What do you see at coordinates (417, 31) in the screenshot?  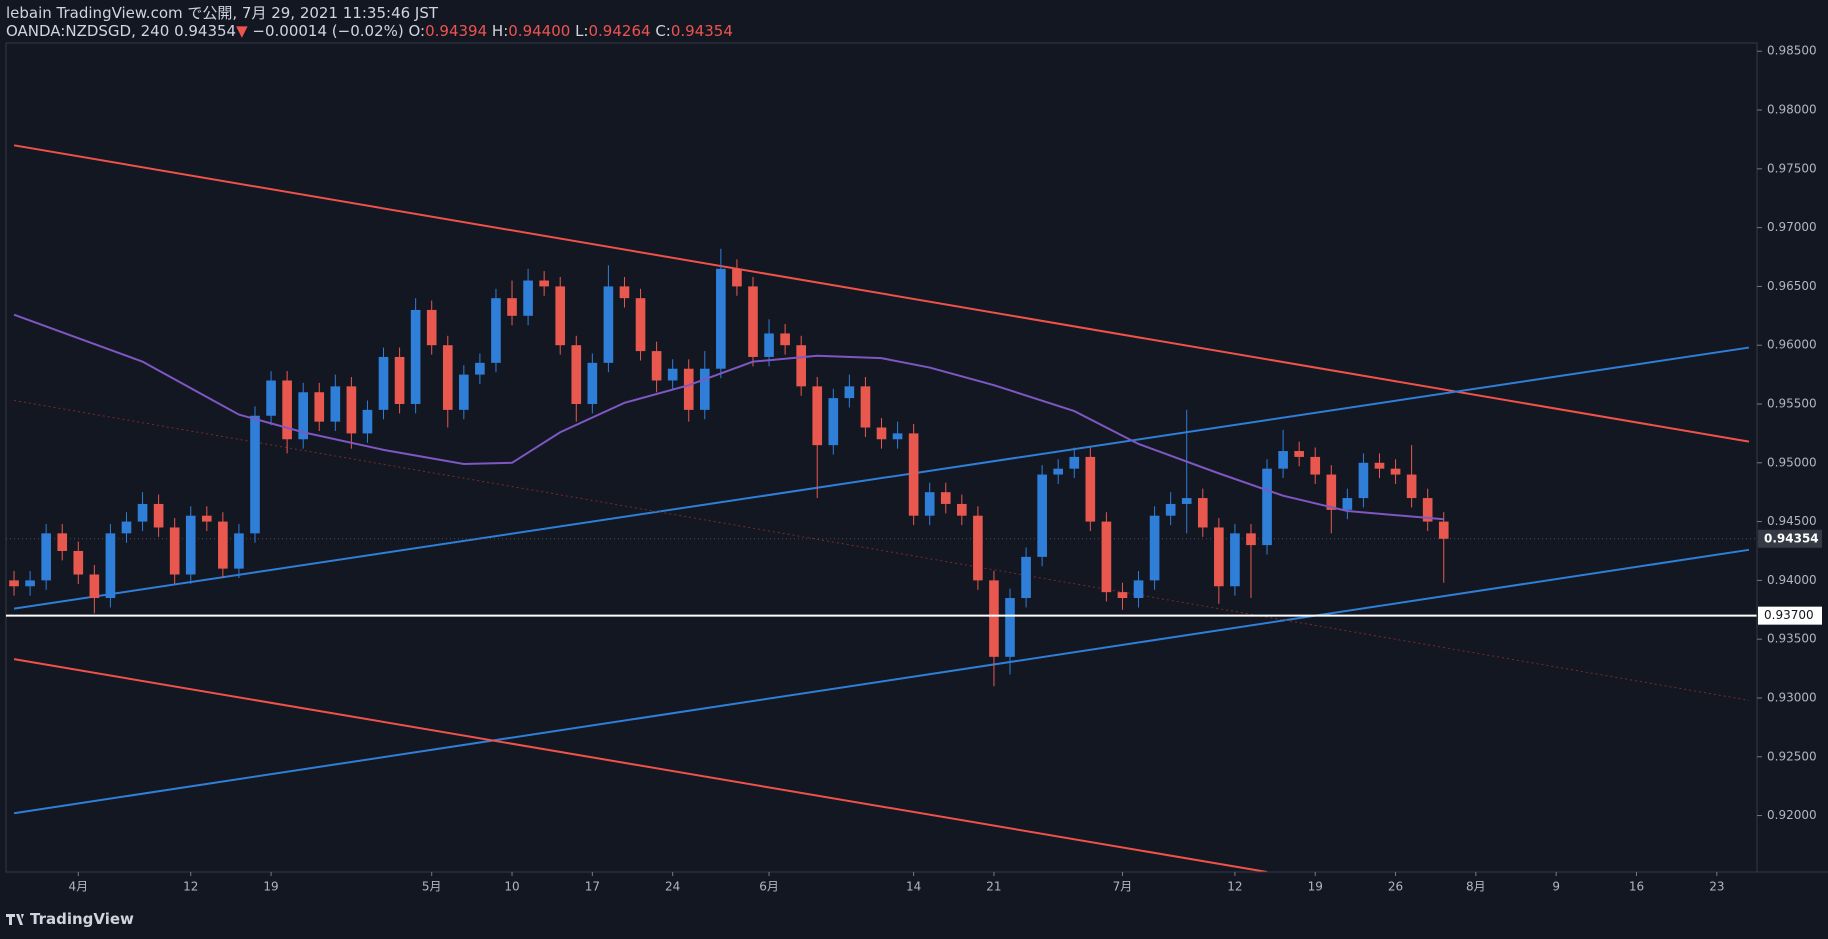 I see `ohlc-label: O:` at bounding box center [417, 31].